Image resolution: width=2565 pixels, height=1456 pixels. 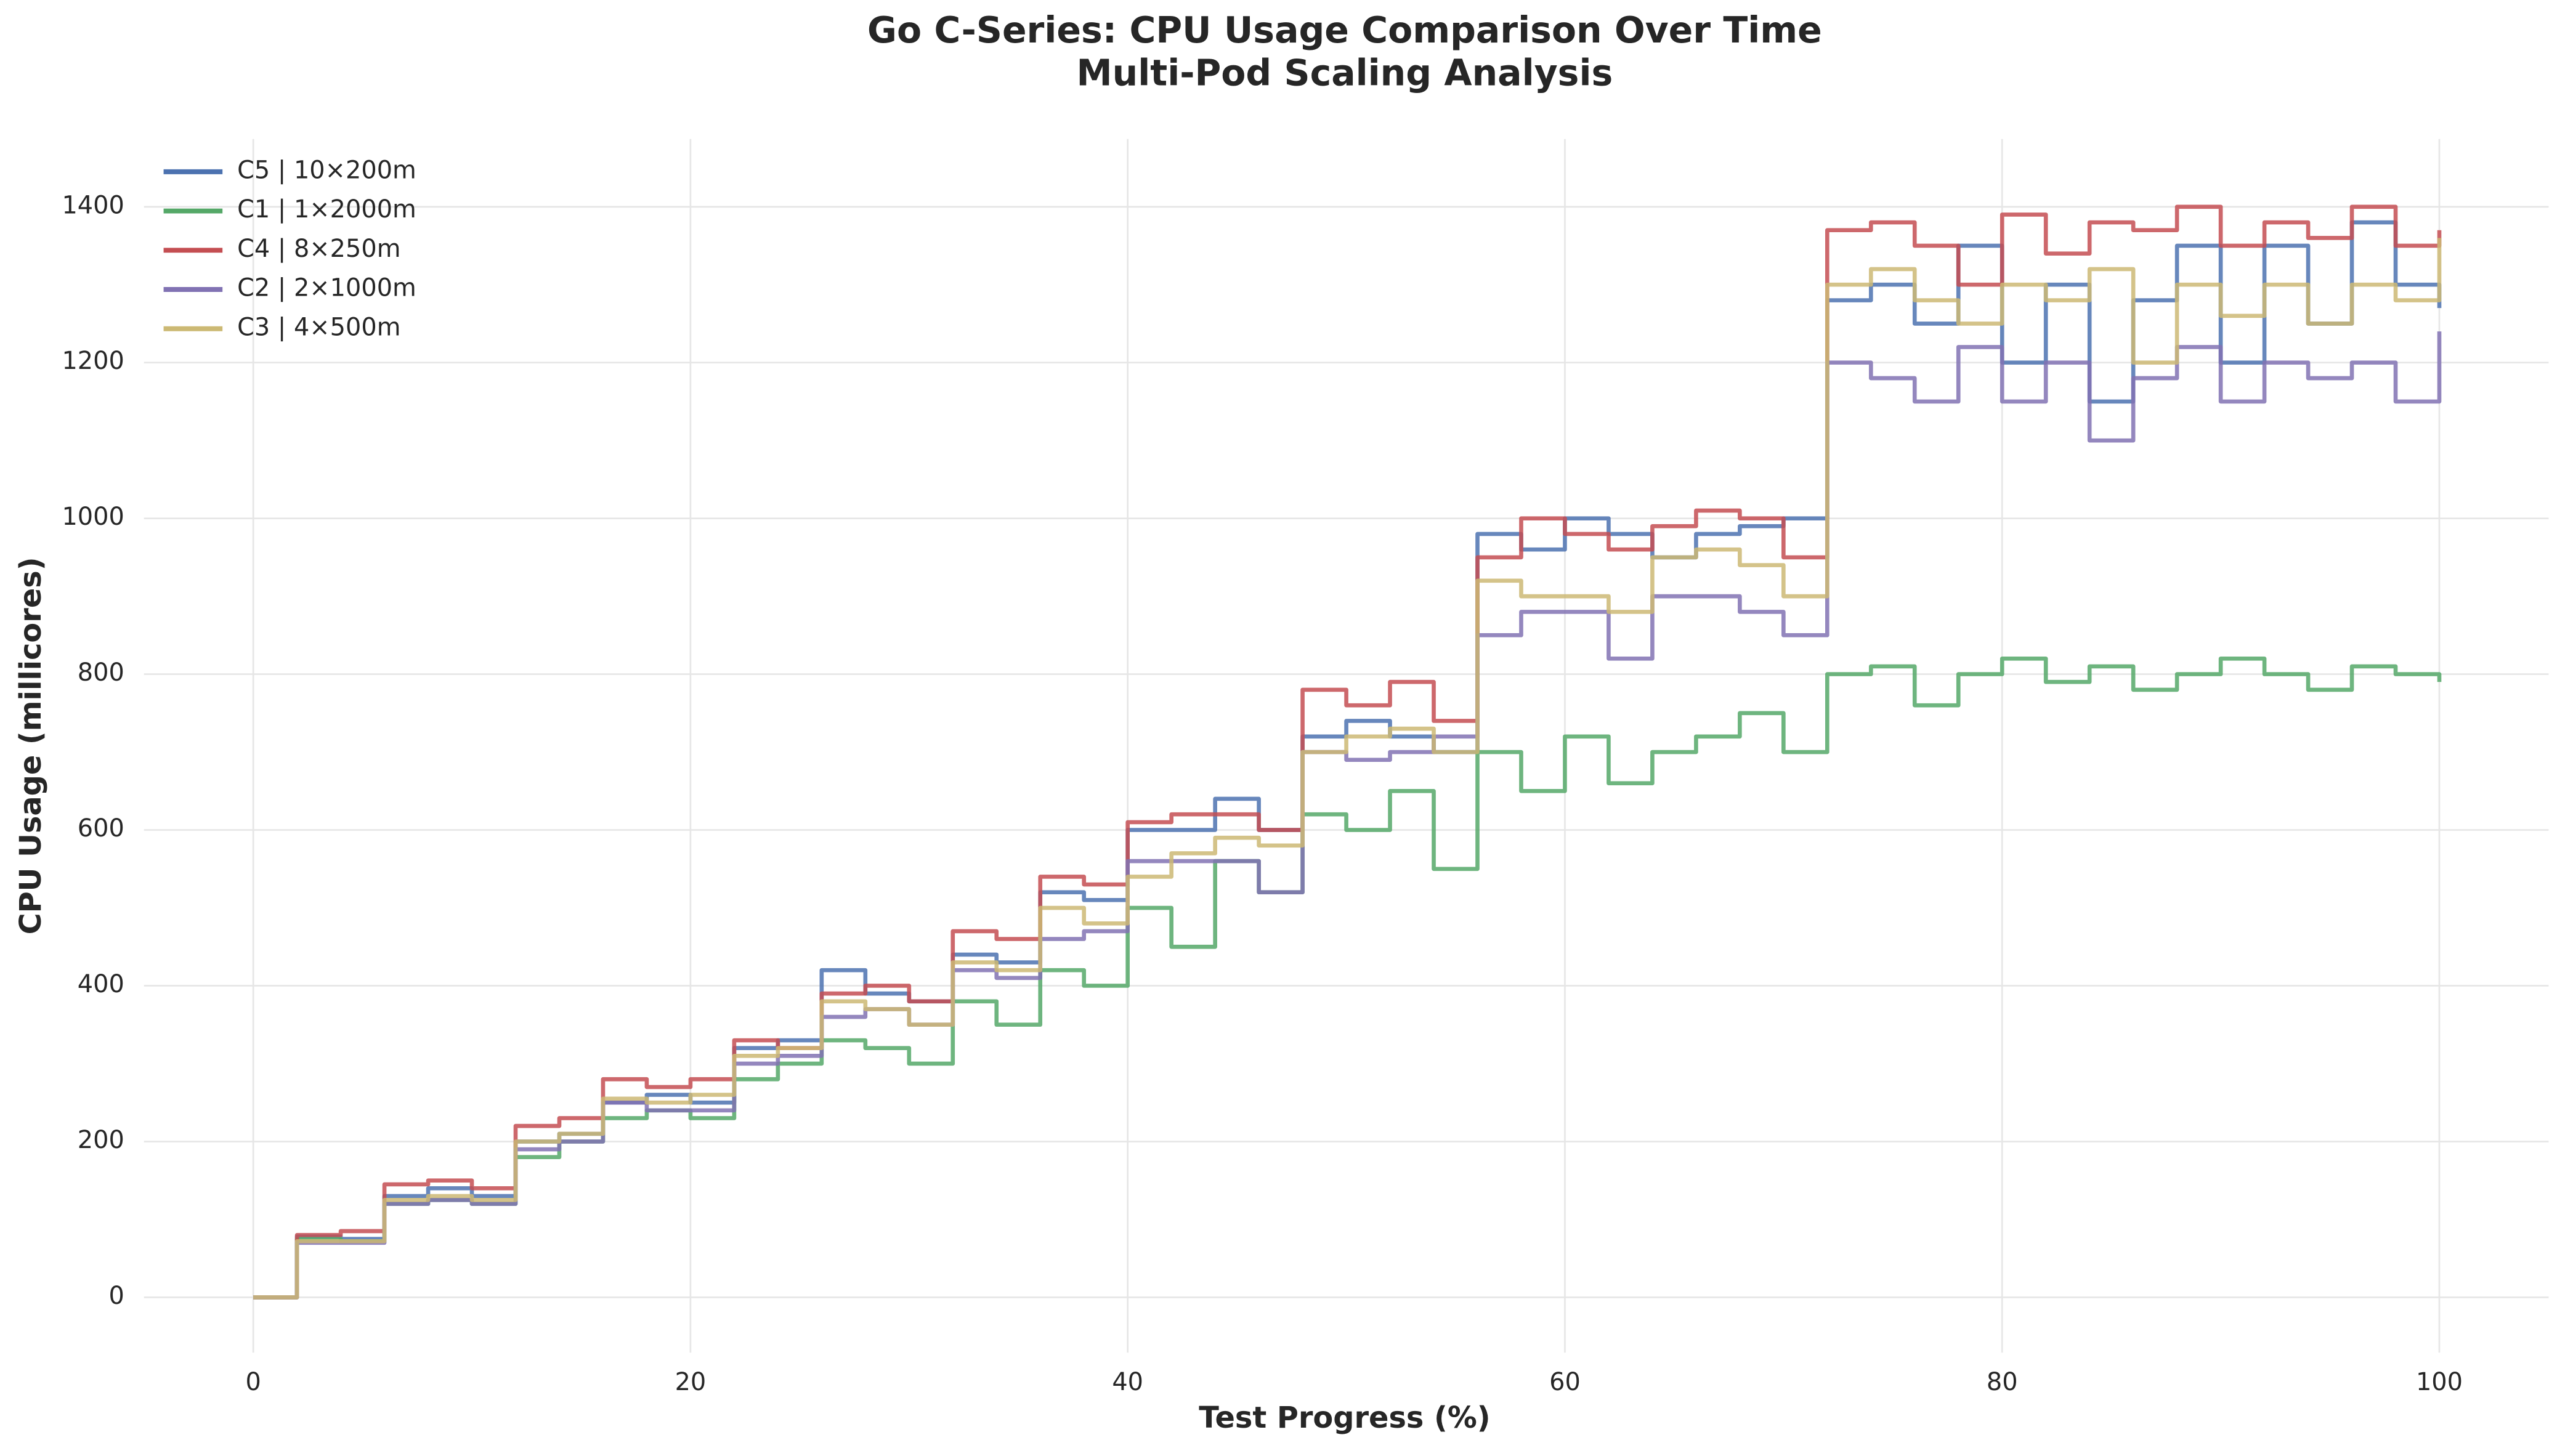 What do you see at coordinates (2002, 1382) in the screenshot?
I see `x-tick-label: 80` at bounding box center [2002, 1382].